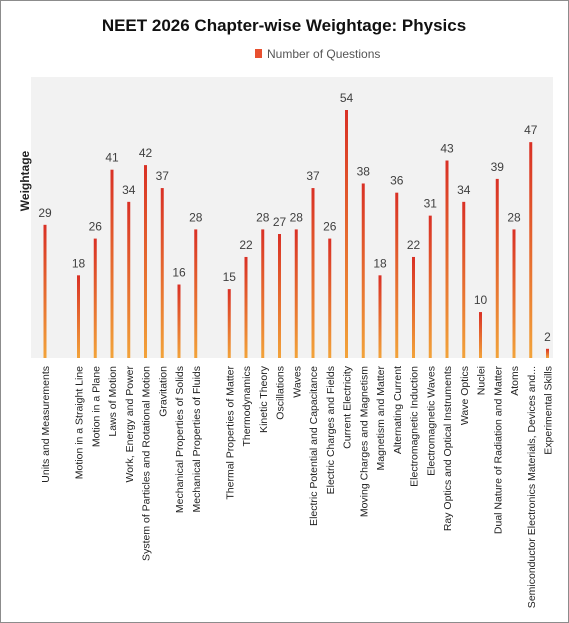  Describe the element at coordinates (247, 406) in the screenshot. I see `x-tick-label: Thermodynamics` at that location.